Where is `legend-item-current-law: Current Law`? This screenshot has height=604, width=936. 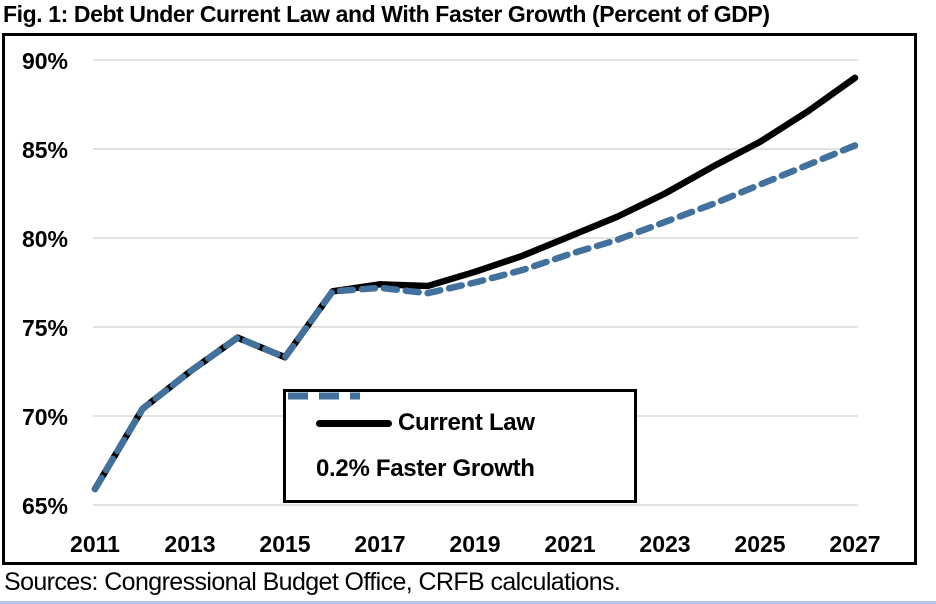
legend-item-current-law: Current Law is located at coordinates (475, 423).